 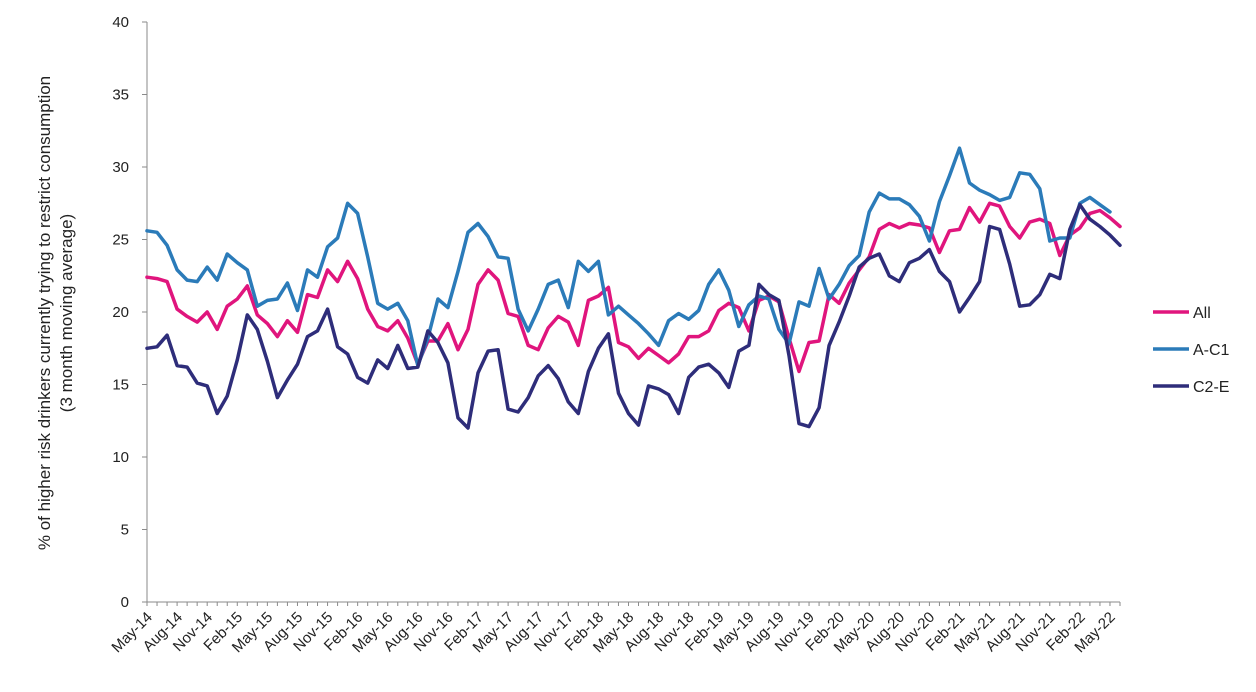 I want to click on y-tick-label: 10, so click(x=120, y=457).